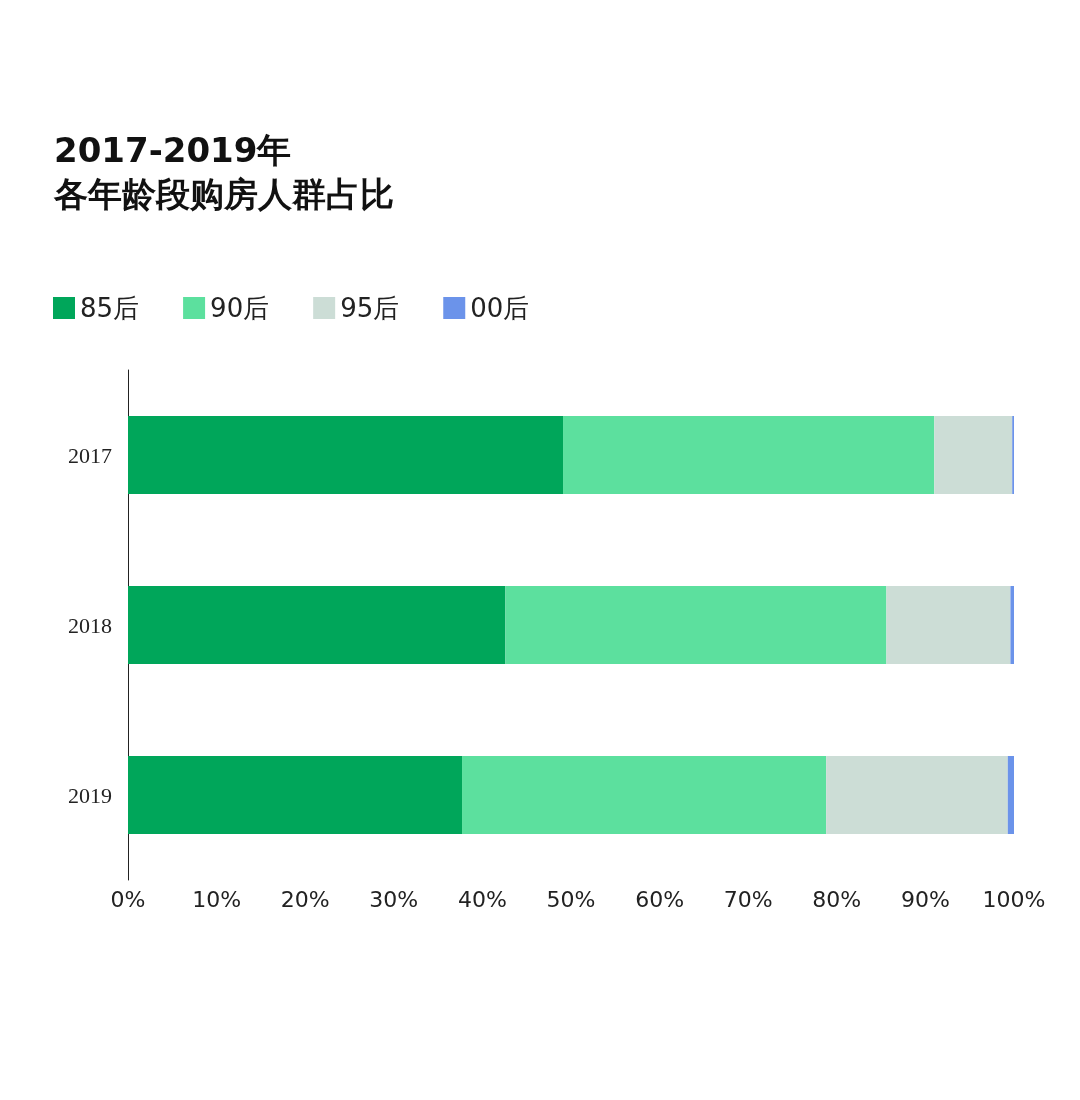 This screenshot has width=1080, height=1100. I want to click on x-tick-label: 90%, so click(925, 899).